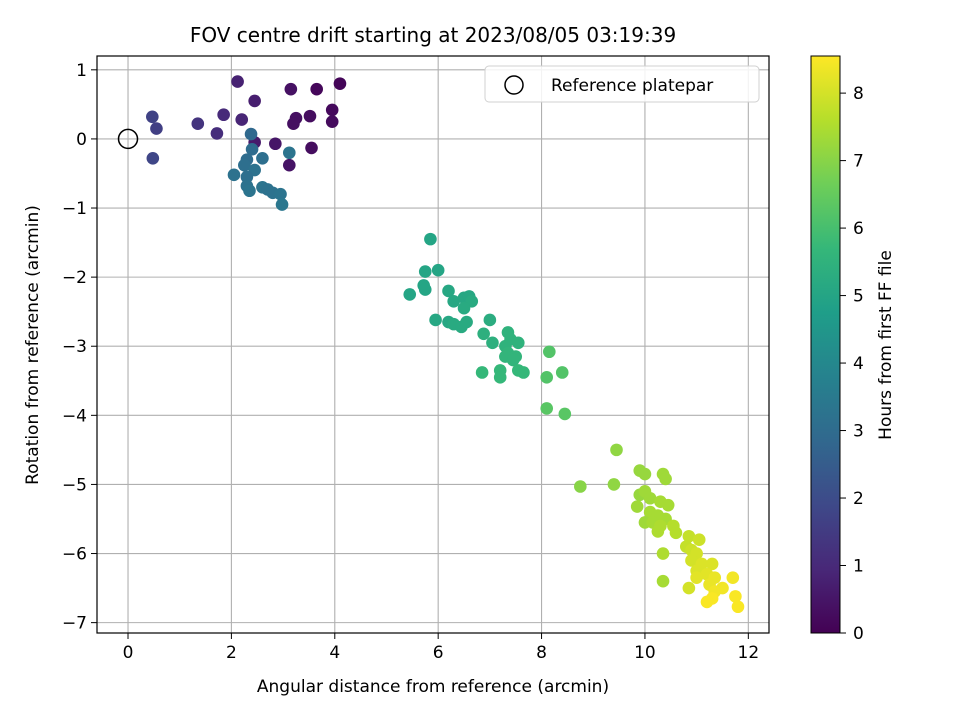 The image size is (960, 720). I want to click on colorbar-tick-label: 2, so click(858, 499).